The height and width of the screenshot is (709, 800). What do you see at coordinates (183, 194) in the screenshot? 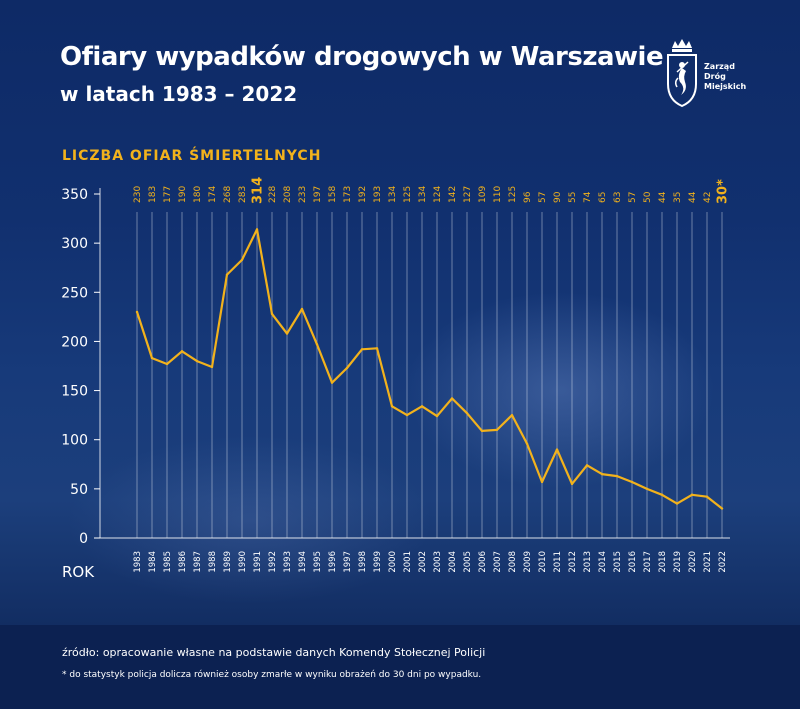
I see `value-label: 190` at bounding box center [183, 194].